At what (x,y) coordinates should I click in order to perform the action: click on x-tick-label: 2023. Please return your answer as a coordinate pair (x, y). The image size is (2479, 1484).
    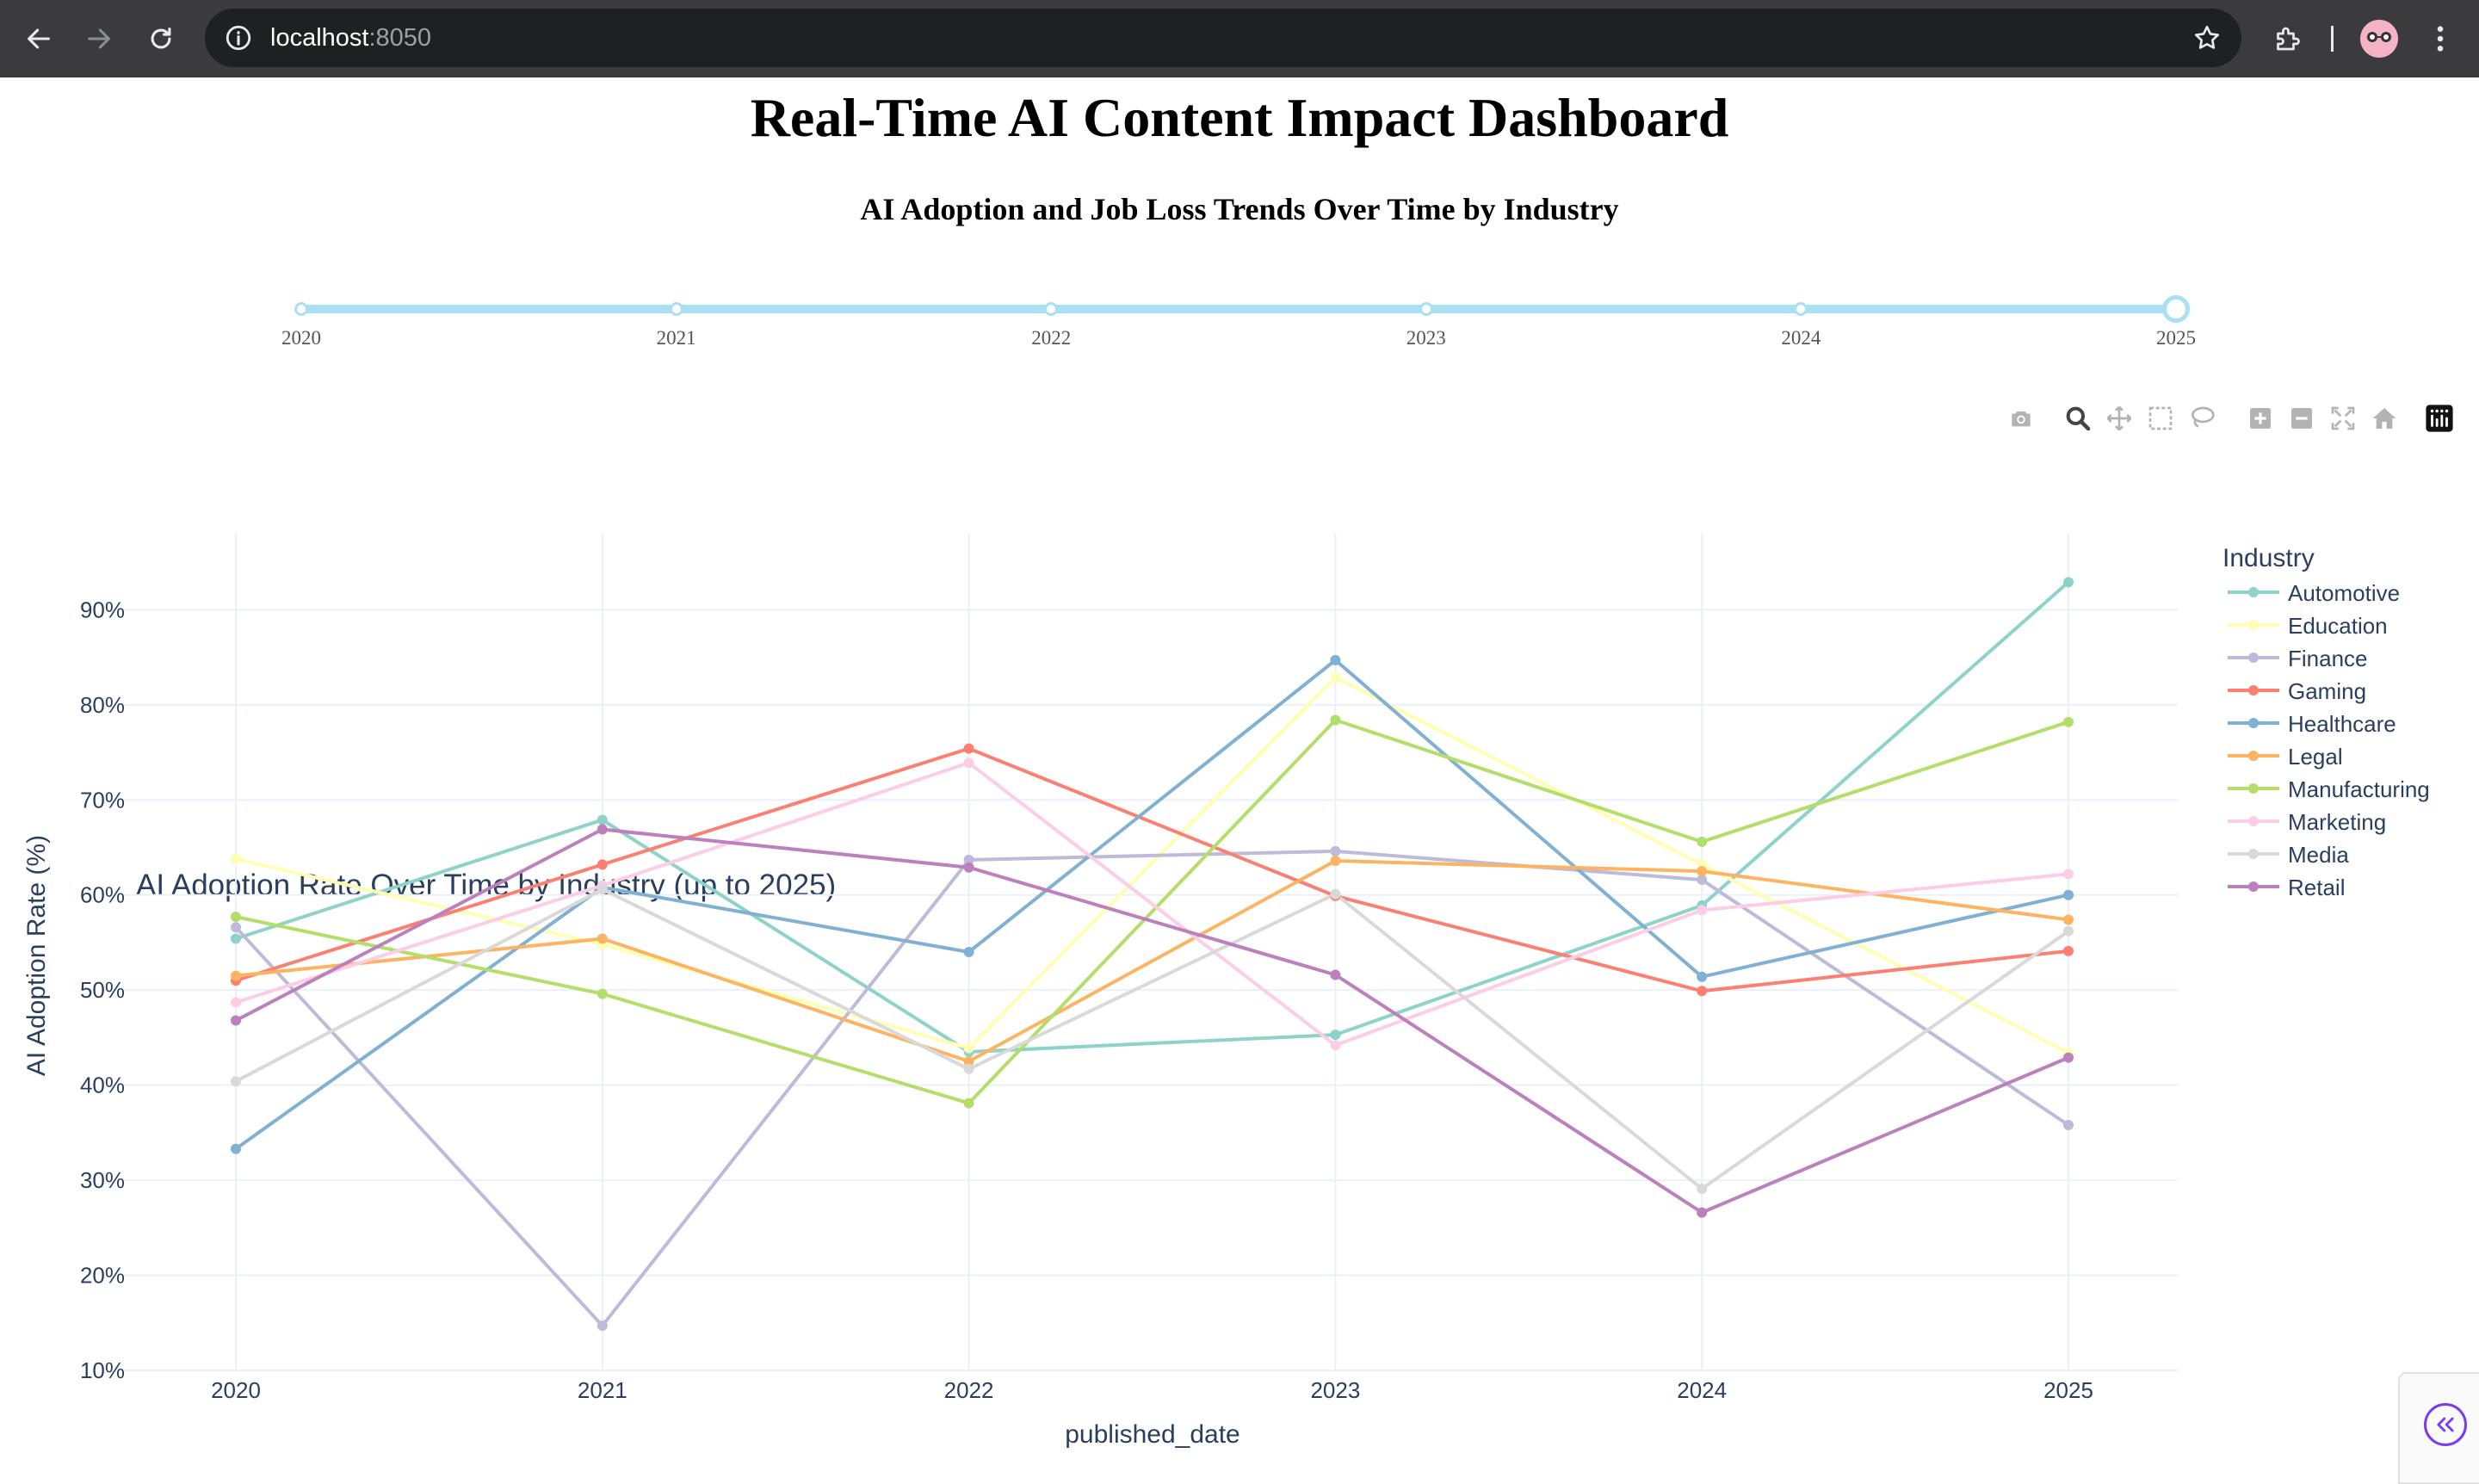
    Looking at the image, I should click on (1335, 1390).